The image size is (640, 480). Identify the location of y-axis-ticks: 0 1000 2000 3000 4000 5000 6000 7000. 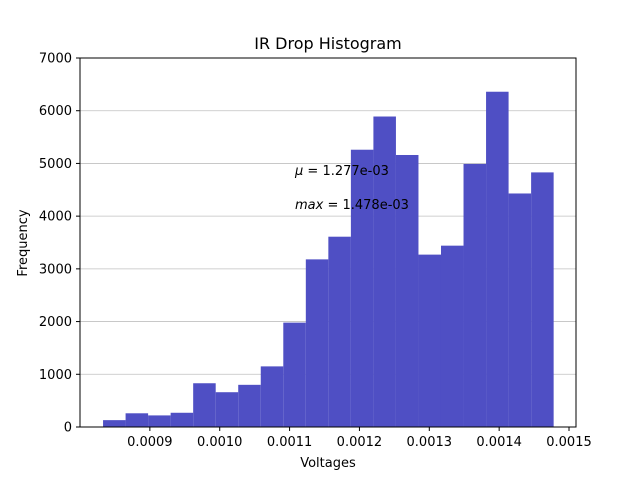
(59, 244).